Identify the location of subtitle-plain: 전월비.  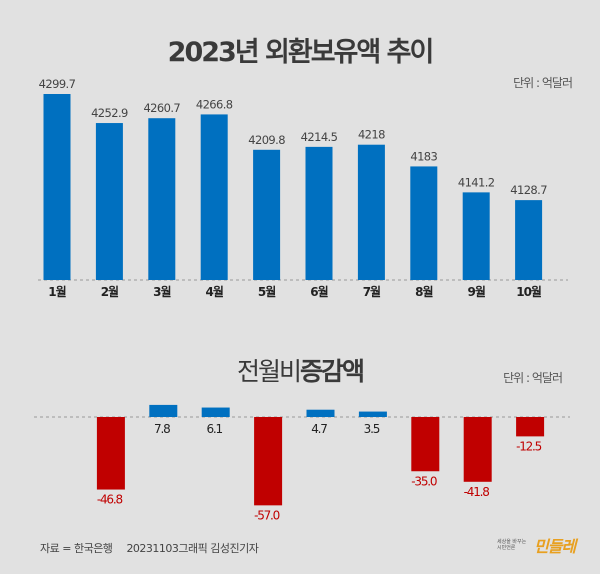
(269, 371).